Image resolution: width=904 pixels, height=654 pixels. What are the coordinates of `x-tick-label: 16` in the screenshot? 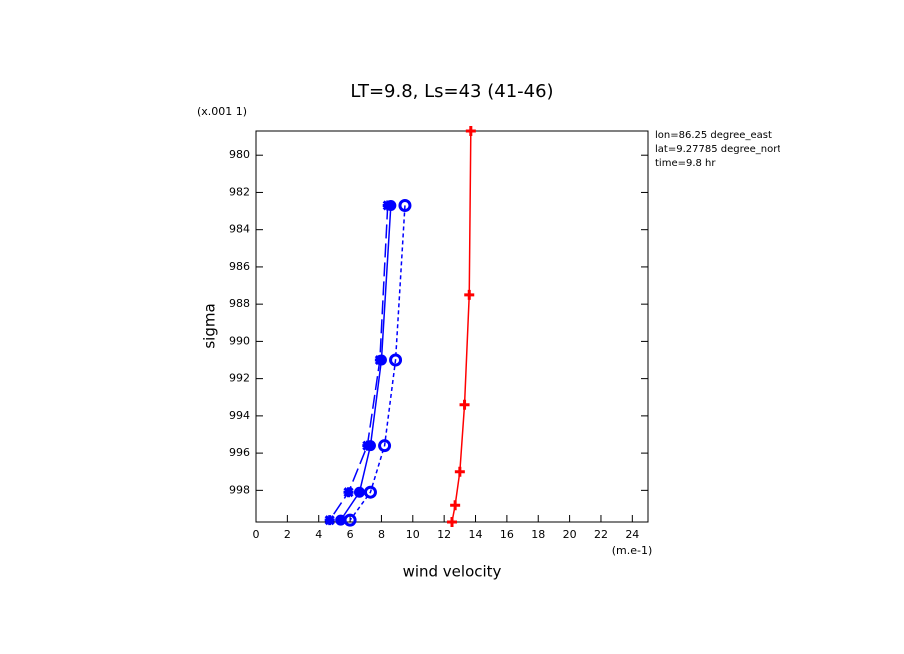 It's located at (507, 534).